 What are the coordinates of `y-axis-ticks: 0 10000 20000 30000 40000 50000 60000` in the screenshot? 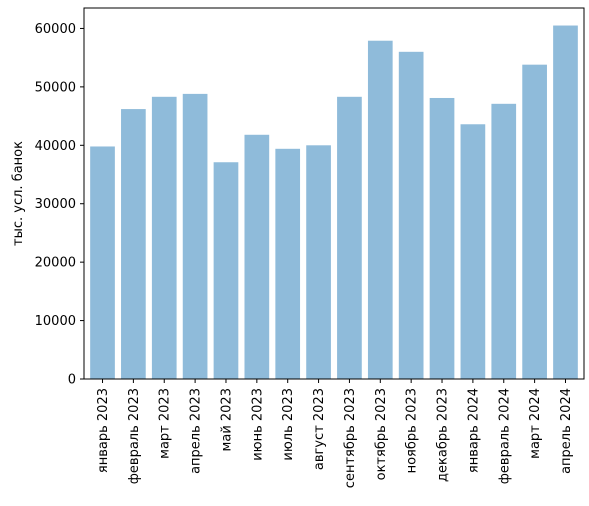 It's located at (59, 205).